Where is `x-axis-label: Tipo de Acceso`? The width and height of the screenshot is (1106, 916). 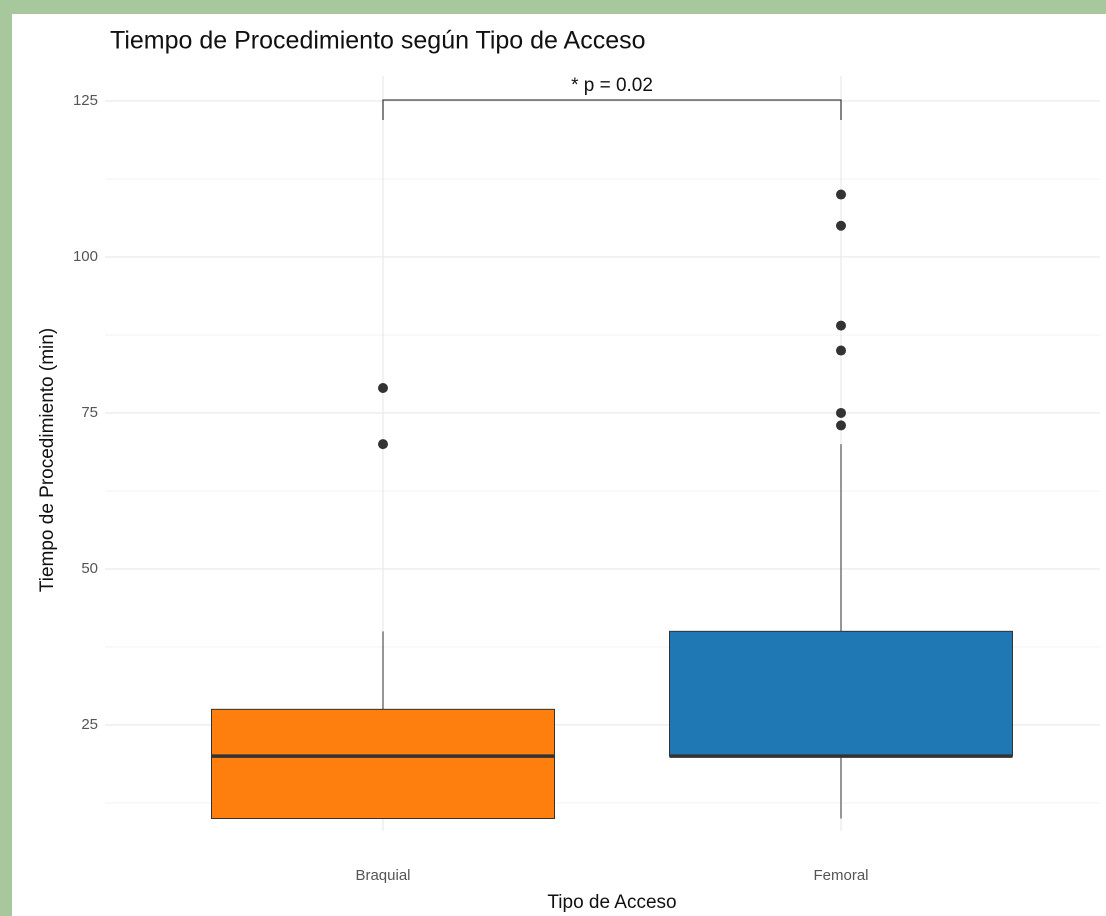
x-axis-label: Tipo de Acceso is located at coordinates (611, 902).